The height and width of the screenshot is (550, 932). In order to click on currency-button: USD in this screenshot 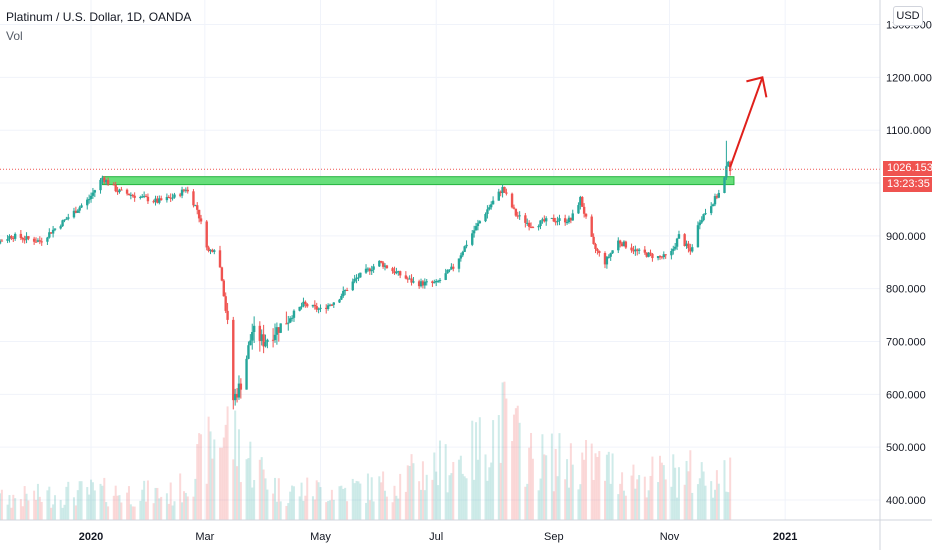, I will do `click(908, 16)`.